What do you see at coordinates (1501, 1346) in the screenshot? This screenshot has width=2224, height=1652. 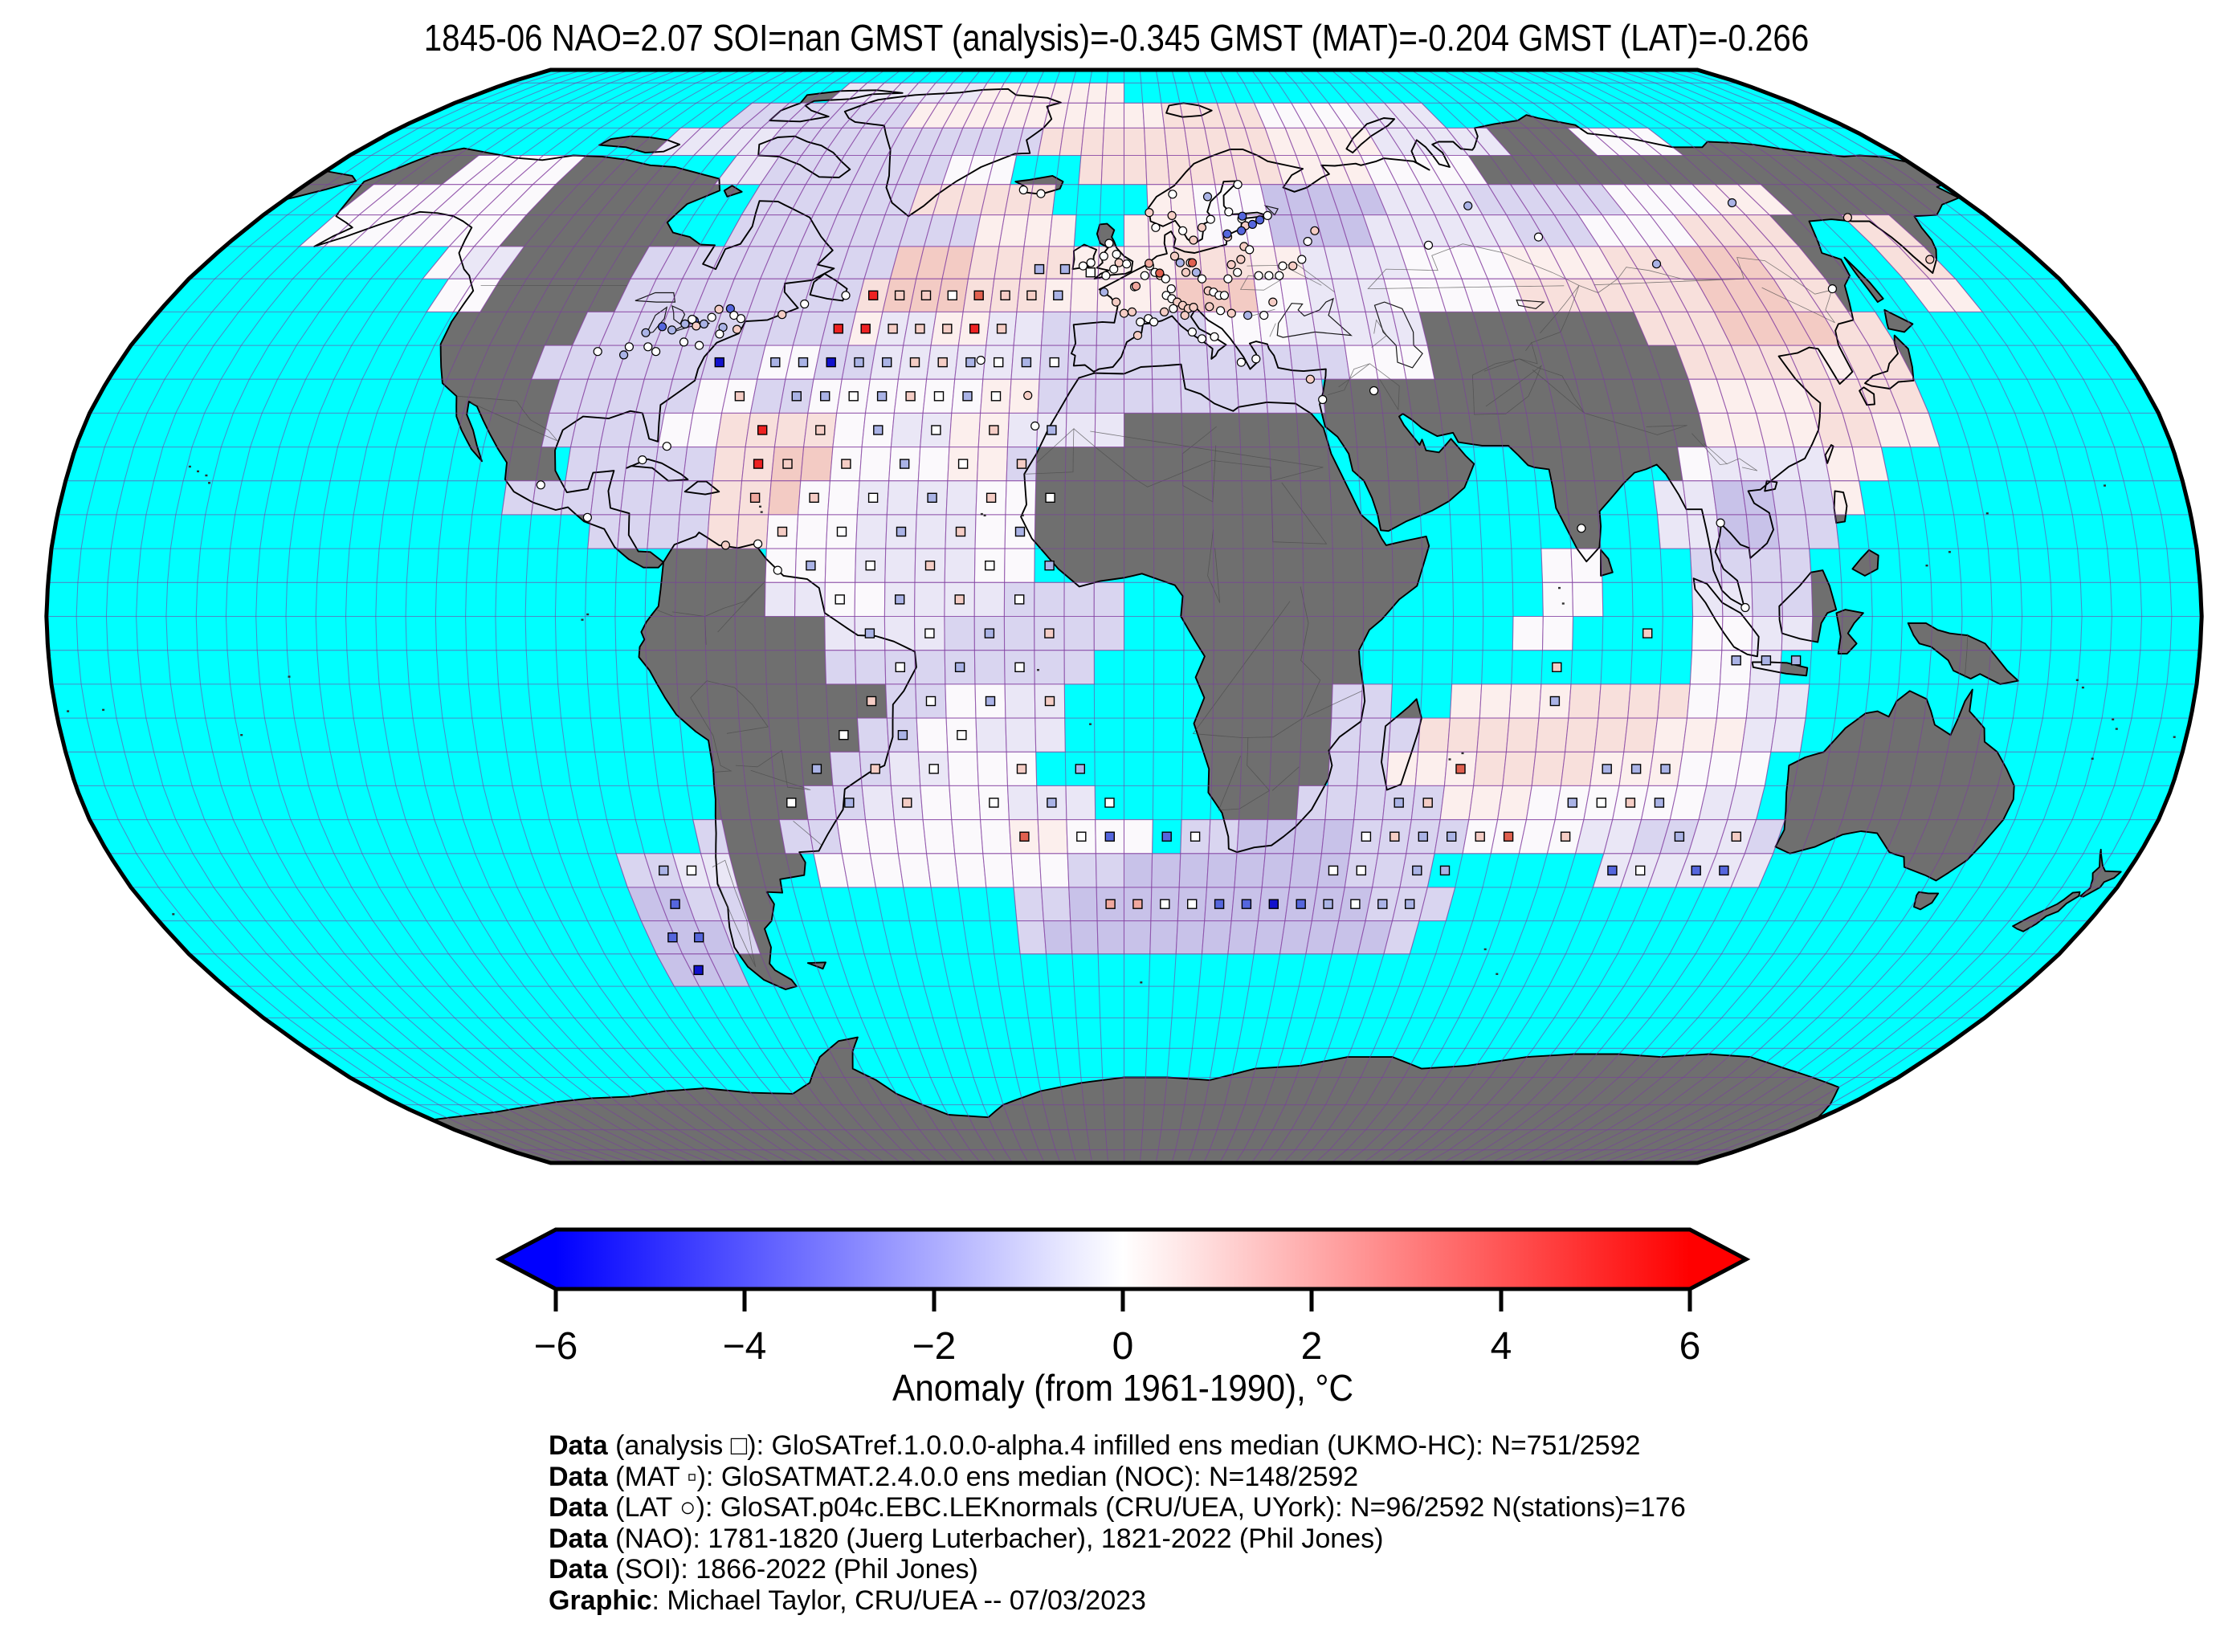 I see `svg-text: 4` at bounding box center [1501, 1346].